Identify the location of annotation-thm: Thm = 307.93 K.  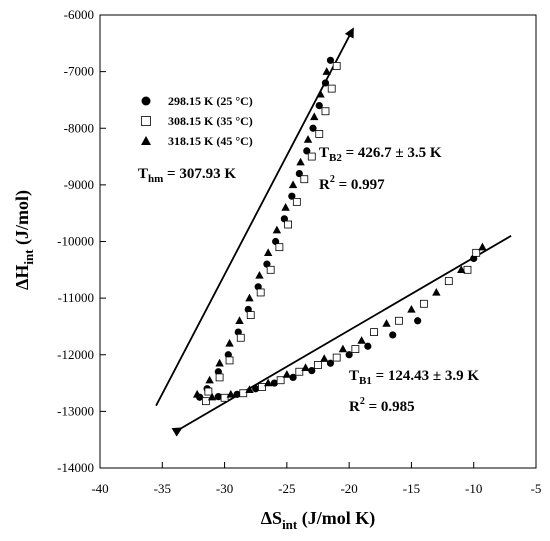
(187, 175).